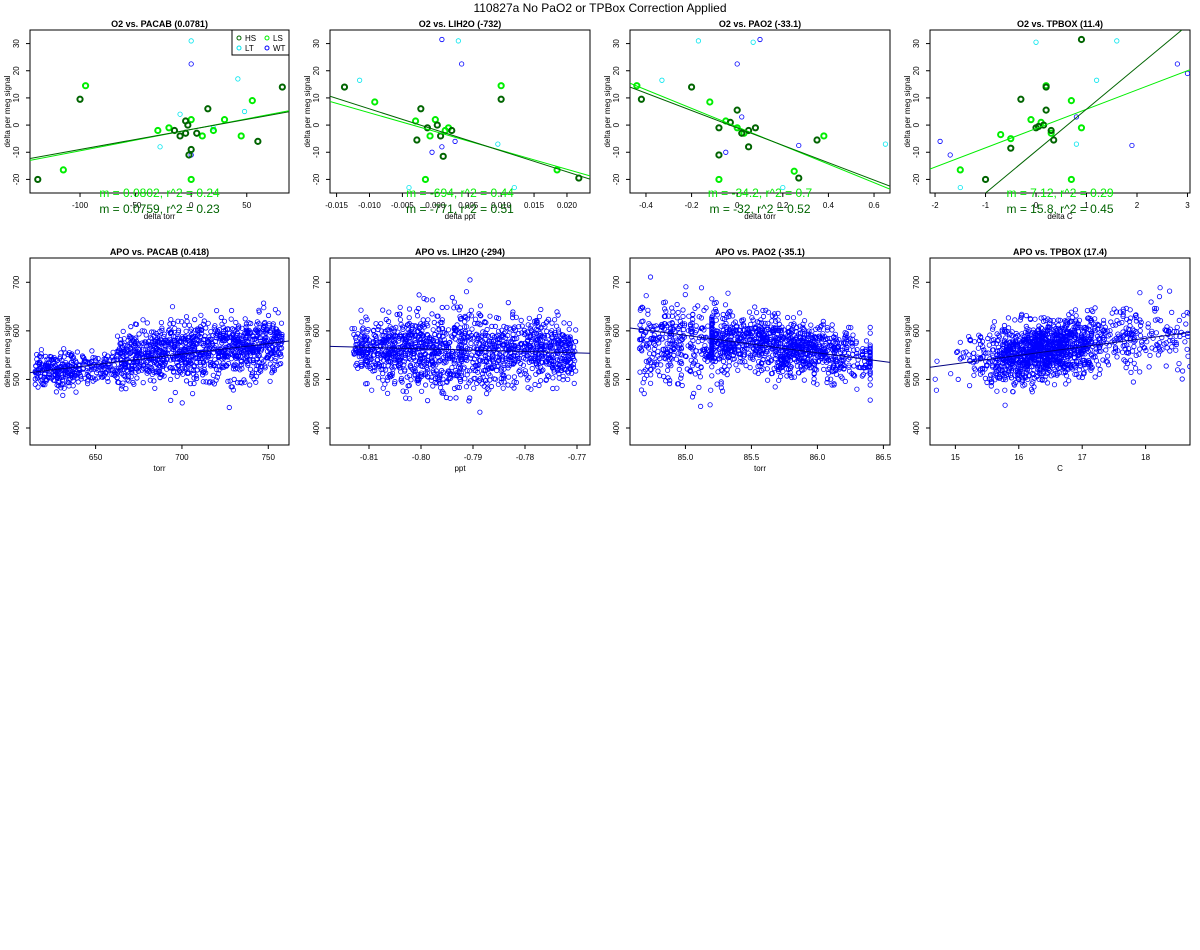 Image resolution: width=1200 pixels, height=950 pixels. What do you see at coordinates (916, 179) in the screenshot?
I see `y-tick-label: -20` at bounding box center [916, 179].